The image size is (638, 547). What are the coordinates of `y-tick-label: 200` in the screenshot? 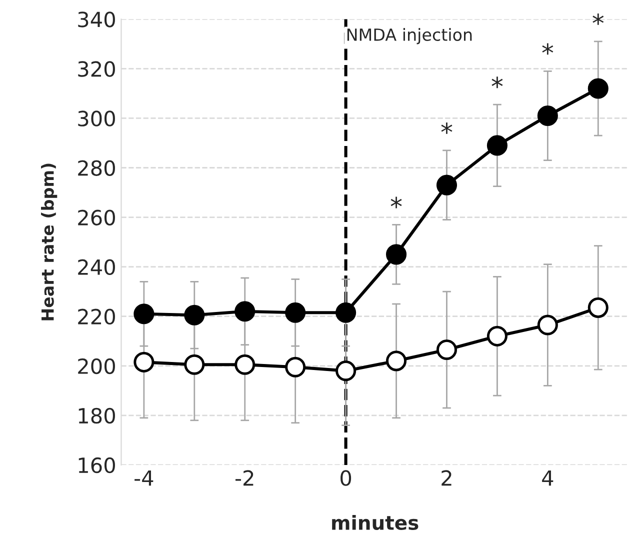 It's located at (96, 366).